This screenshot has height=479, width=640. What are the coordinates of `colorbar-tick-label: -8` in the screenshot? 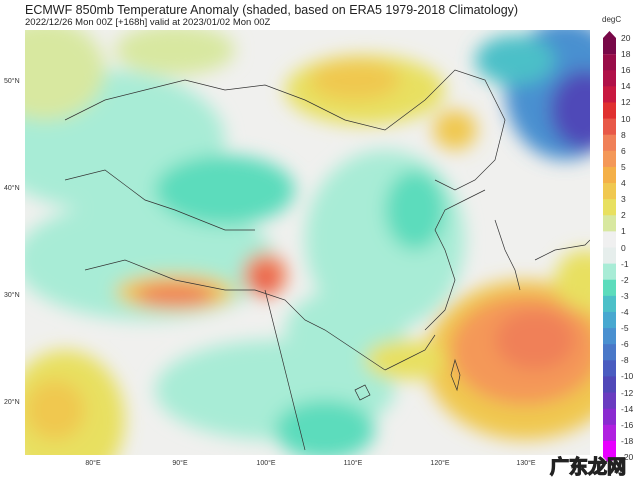 It's located at (625, 360).